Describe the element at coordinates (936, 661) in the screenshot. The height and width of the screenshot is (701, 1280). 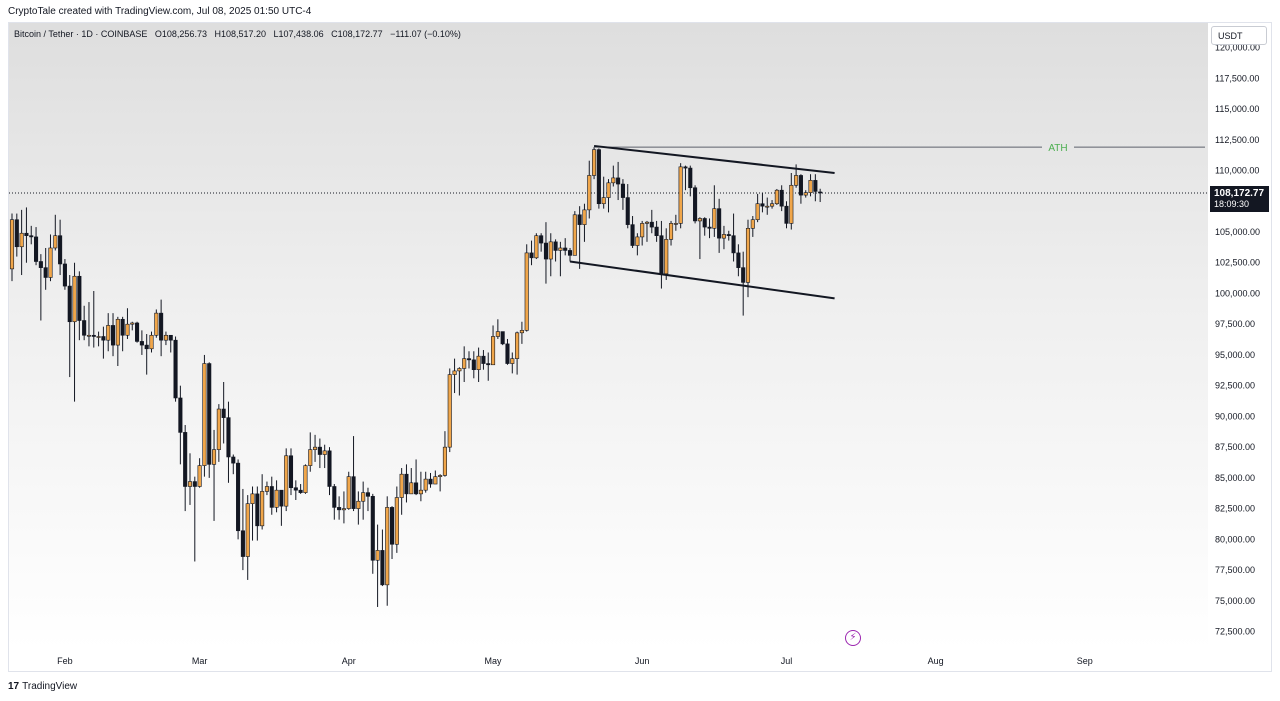
I see `x-tick-label: Aug` at that location.